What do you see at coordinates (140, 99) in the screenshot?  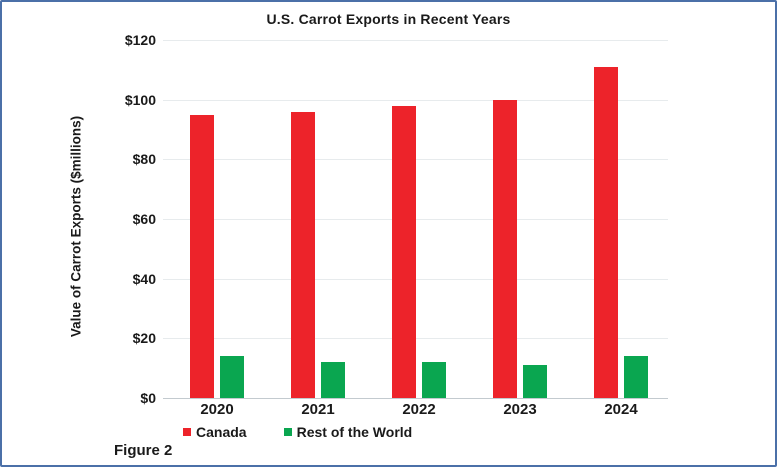 I see `y-tick-label: $100` at bounding box center [140, 99].